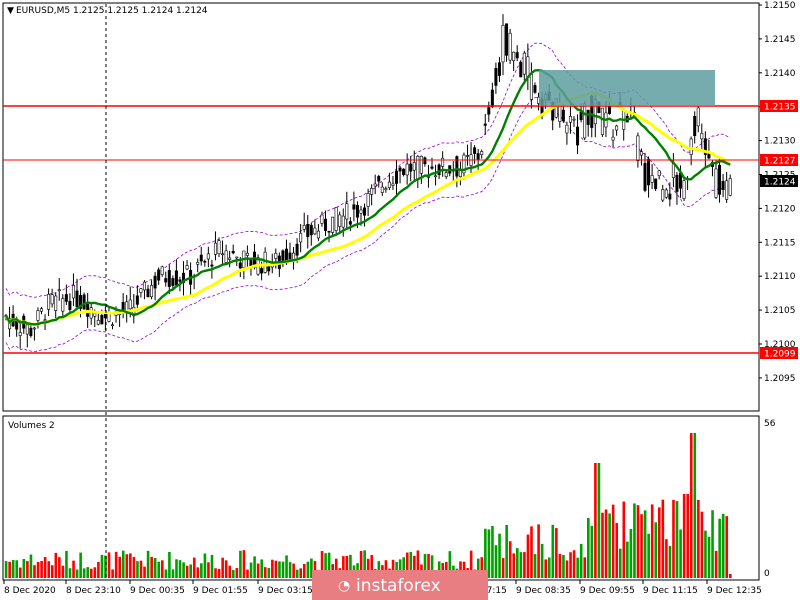 This screenshot has height=600, width=800. Describe the element at coordinates (400, 585) in the screenshot. I see `watermark-banner` at that location.